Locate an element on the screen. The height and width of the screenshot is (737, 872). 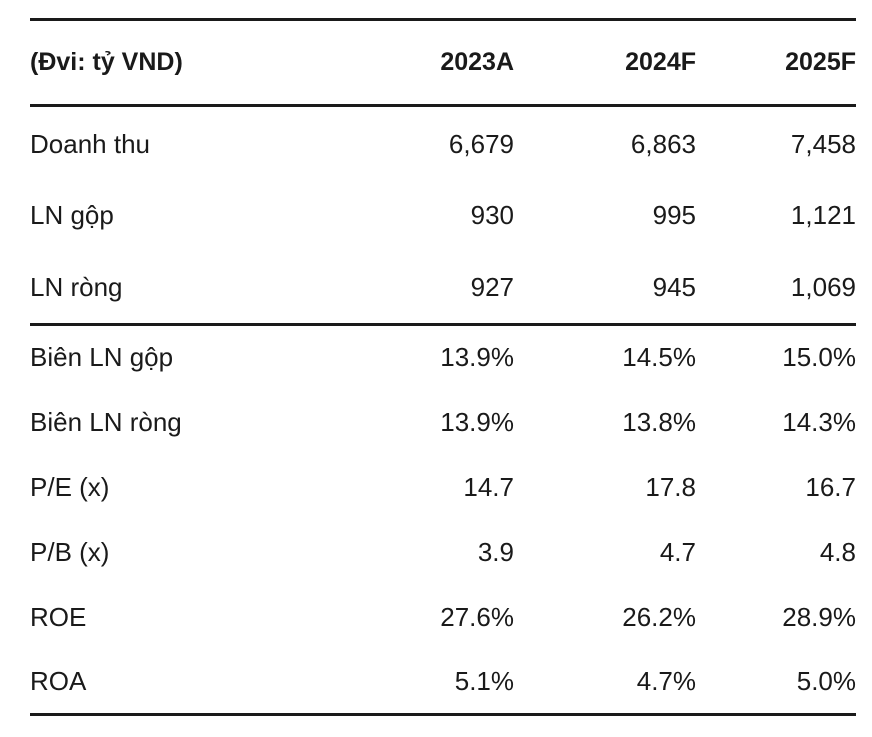
row-label: LN gộp is located at coordinates (72, 214).